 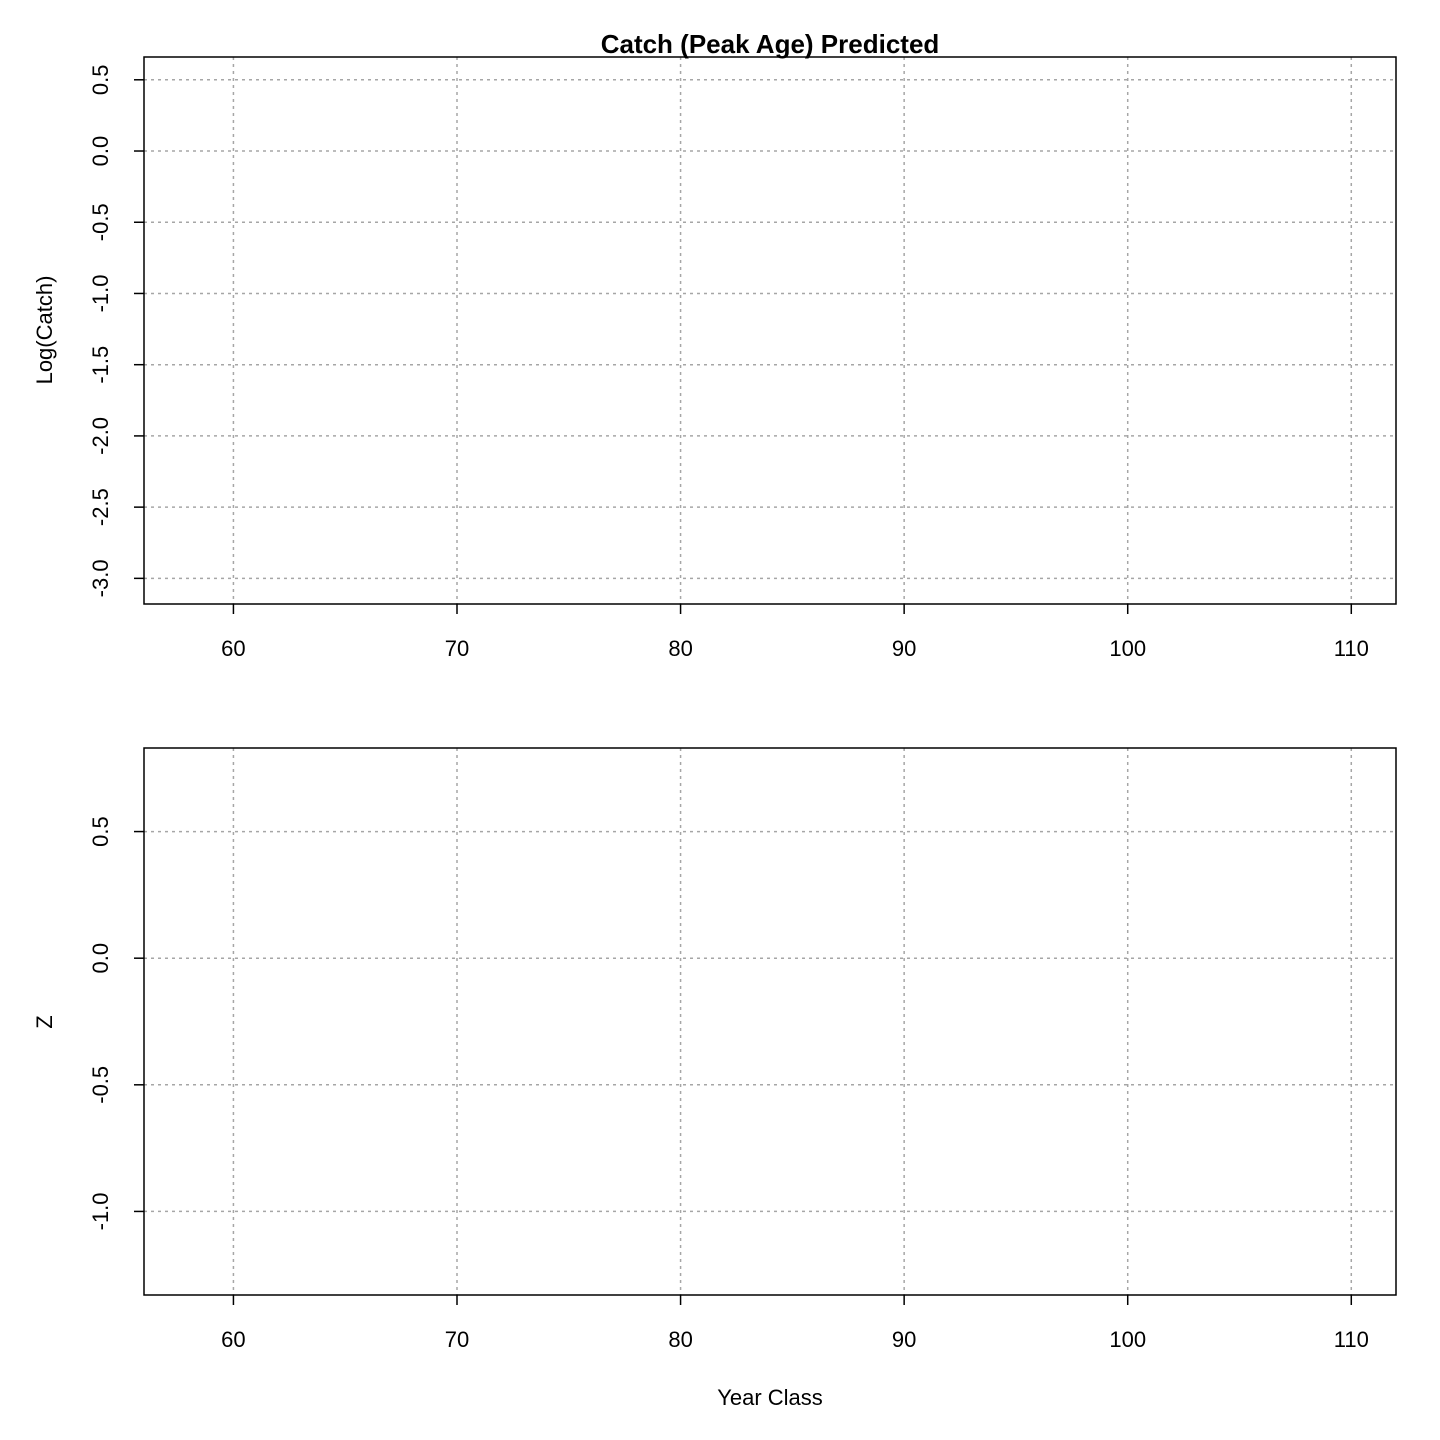 I want to click on y-tick-label: -2.0, so click(x=100, y=436).